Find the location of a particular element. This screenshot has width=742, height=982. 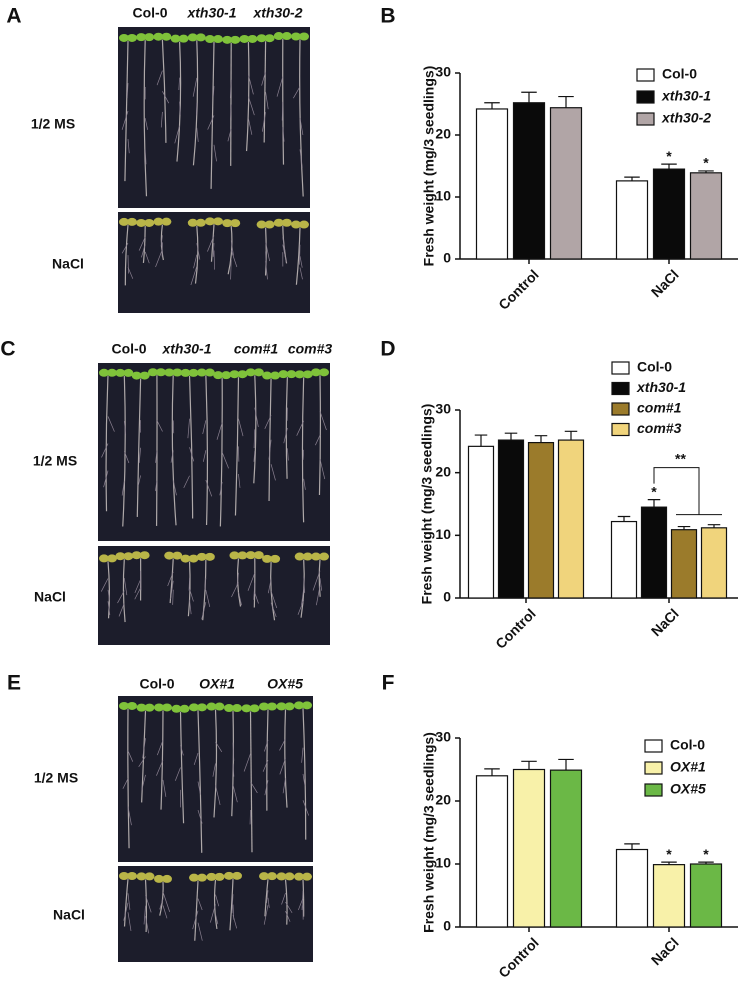

y-tick-label: 20 is located at coordinates (443, 471).